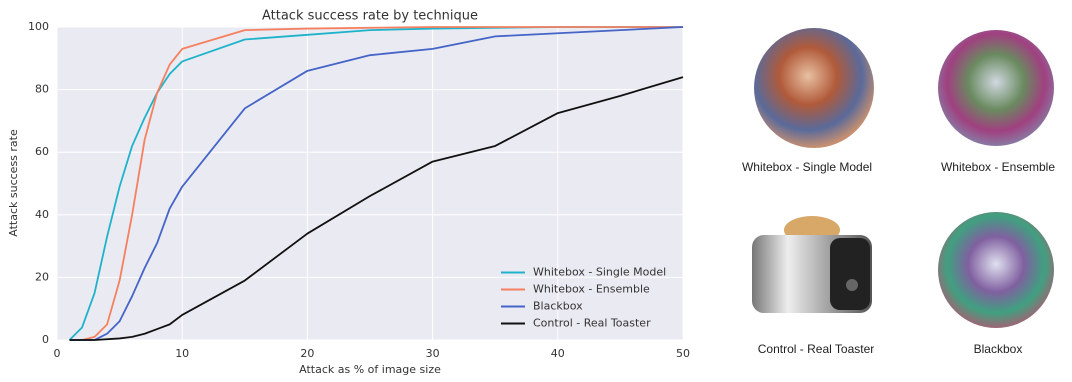  Describe the element at coordinates (433, 353) in the screenshot. I see `x-tick-label: 30` at that location.